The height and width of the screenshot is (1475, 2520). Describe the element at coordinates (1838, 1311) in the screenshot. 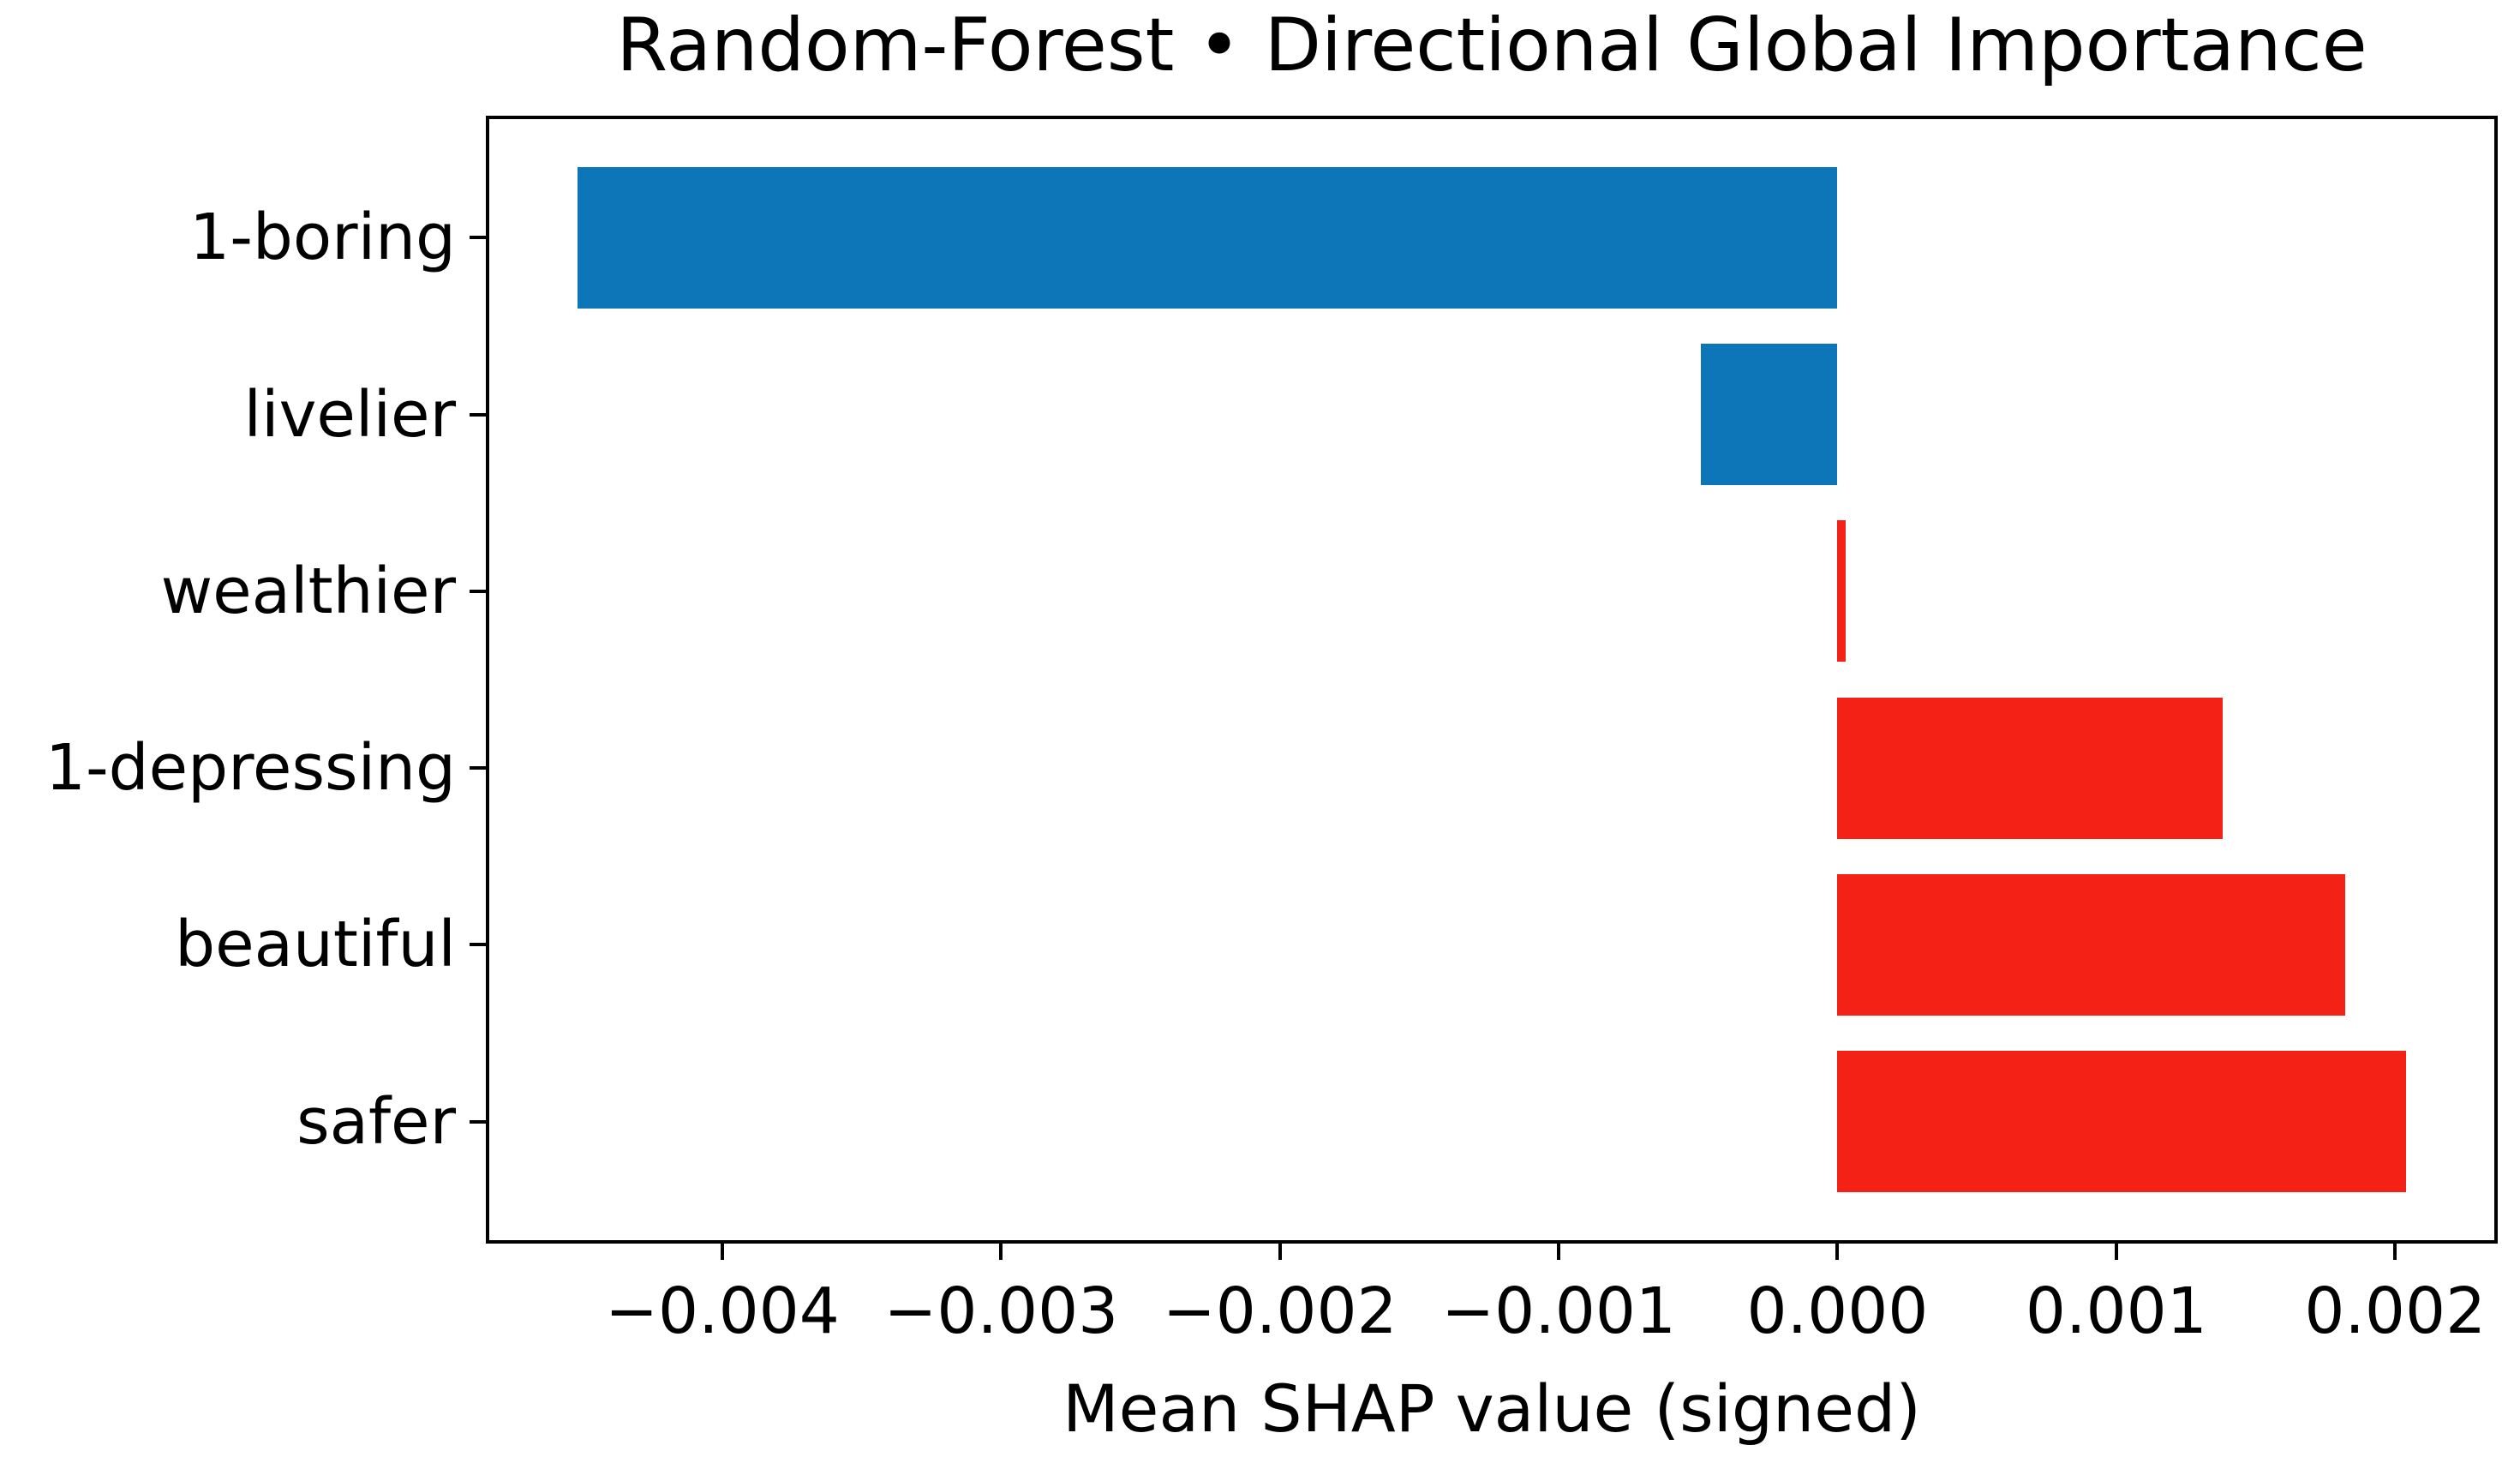

I see `x-tick-label-4: 0.000` at that location.